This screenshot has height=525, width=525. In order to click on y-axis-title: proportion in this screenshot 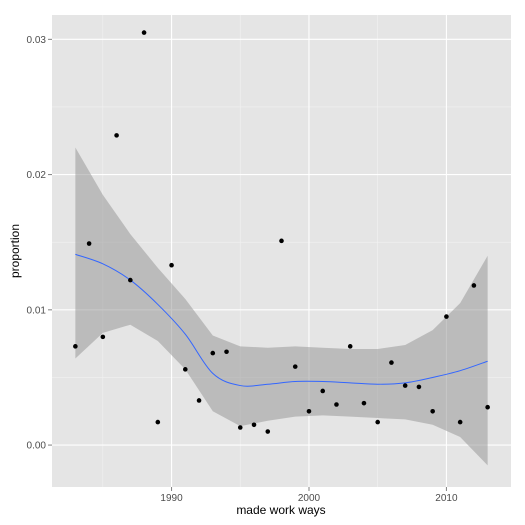, I will do `click(15, 251)`.